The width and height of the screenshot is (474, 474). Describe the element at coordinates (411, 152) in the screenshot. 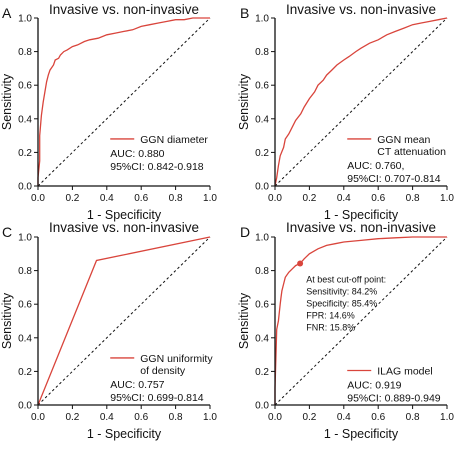

I see `legend-label: CT attenuation` at that location.